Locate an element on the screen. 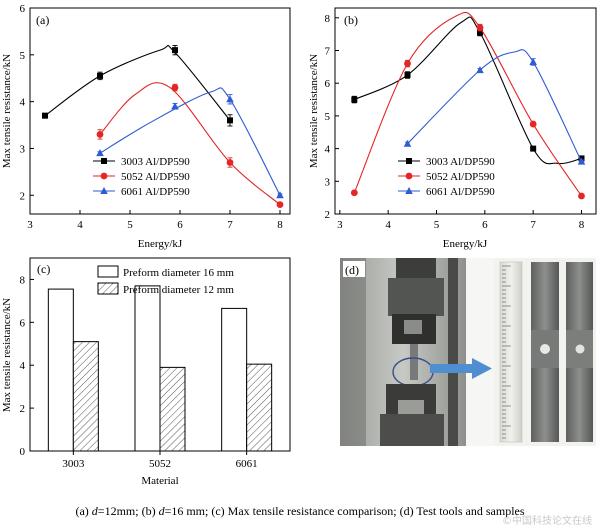  caption-part-a: (a) is located at coordinates (83, 511).